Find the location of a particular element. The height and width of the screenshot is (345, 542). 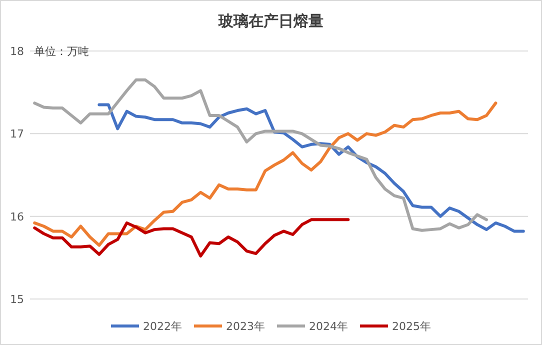

legend-label: 2025年 is located at coordinates (411, 326).